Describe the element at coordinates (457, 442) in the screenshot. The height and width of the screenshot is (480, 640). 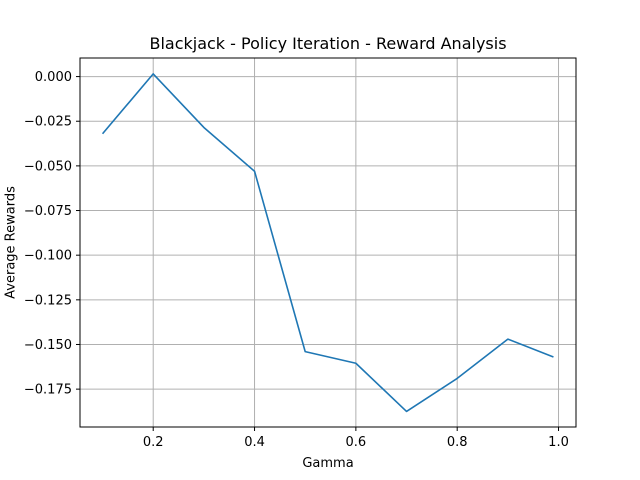
I see `x-tick-label: 0.8` at that location.